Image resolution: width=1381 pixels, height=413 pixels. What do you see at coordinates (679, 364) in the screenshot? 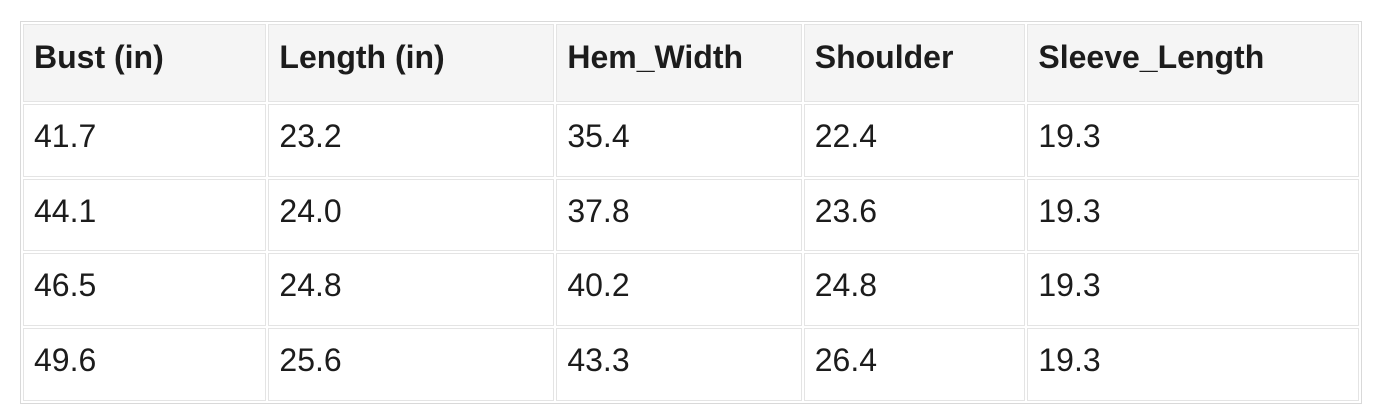
I see `table-cell: 43.3` at bounding box center [679, 364].